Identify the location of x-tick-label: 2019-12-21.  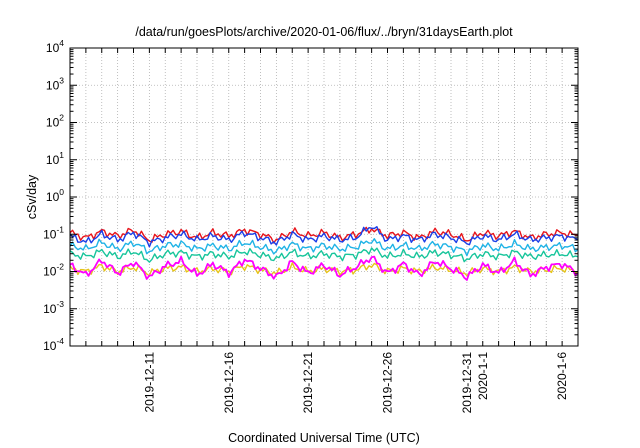
(308, 383).